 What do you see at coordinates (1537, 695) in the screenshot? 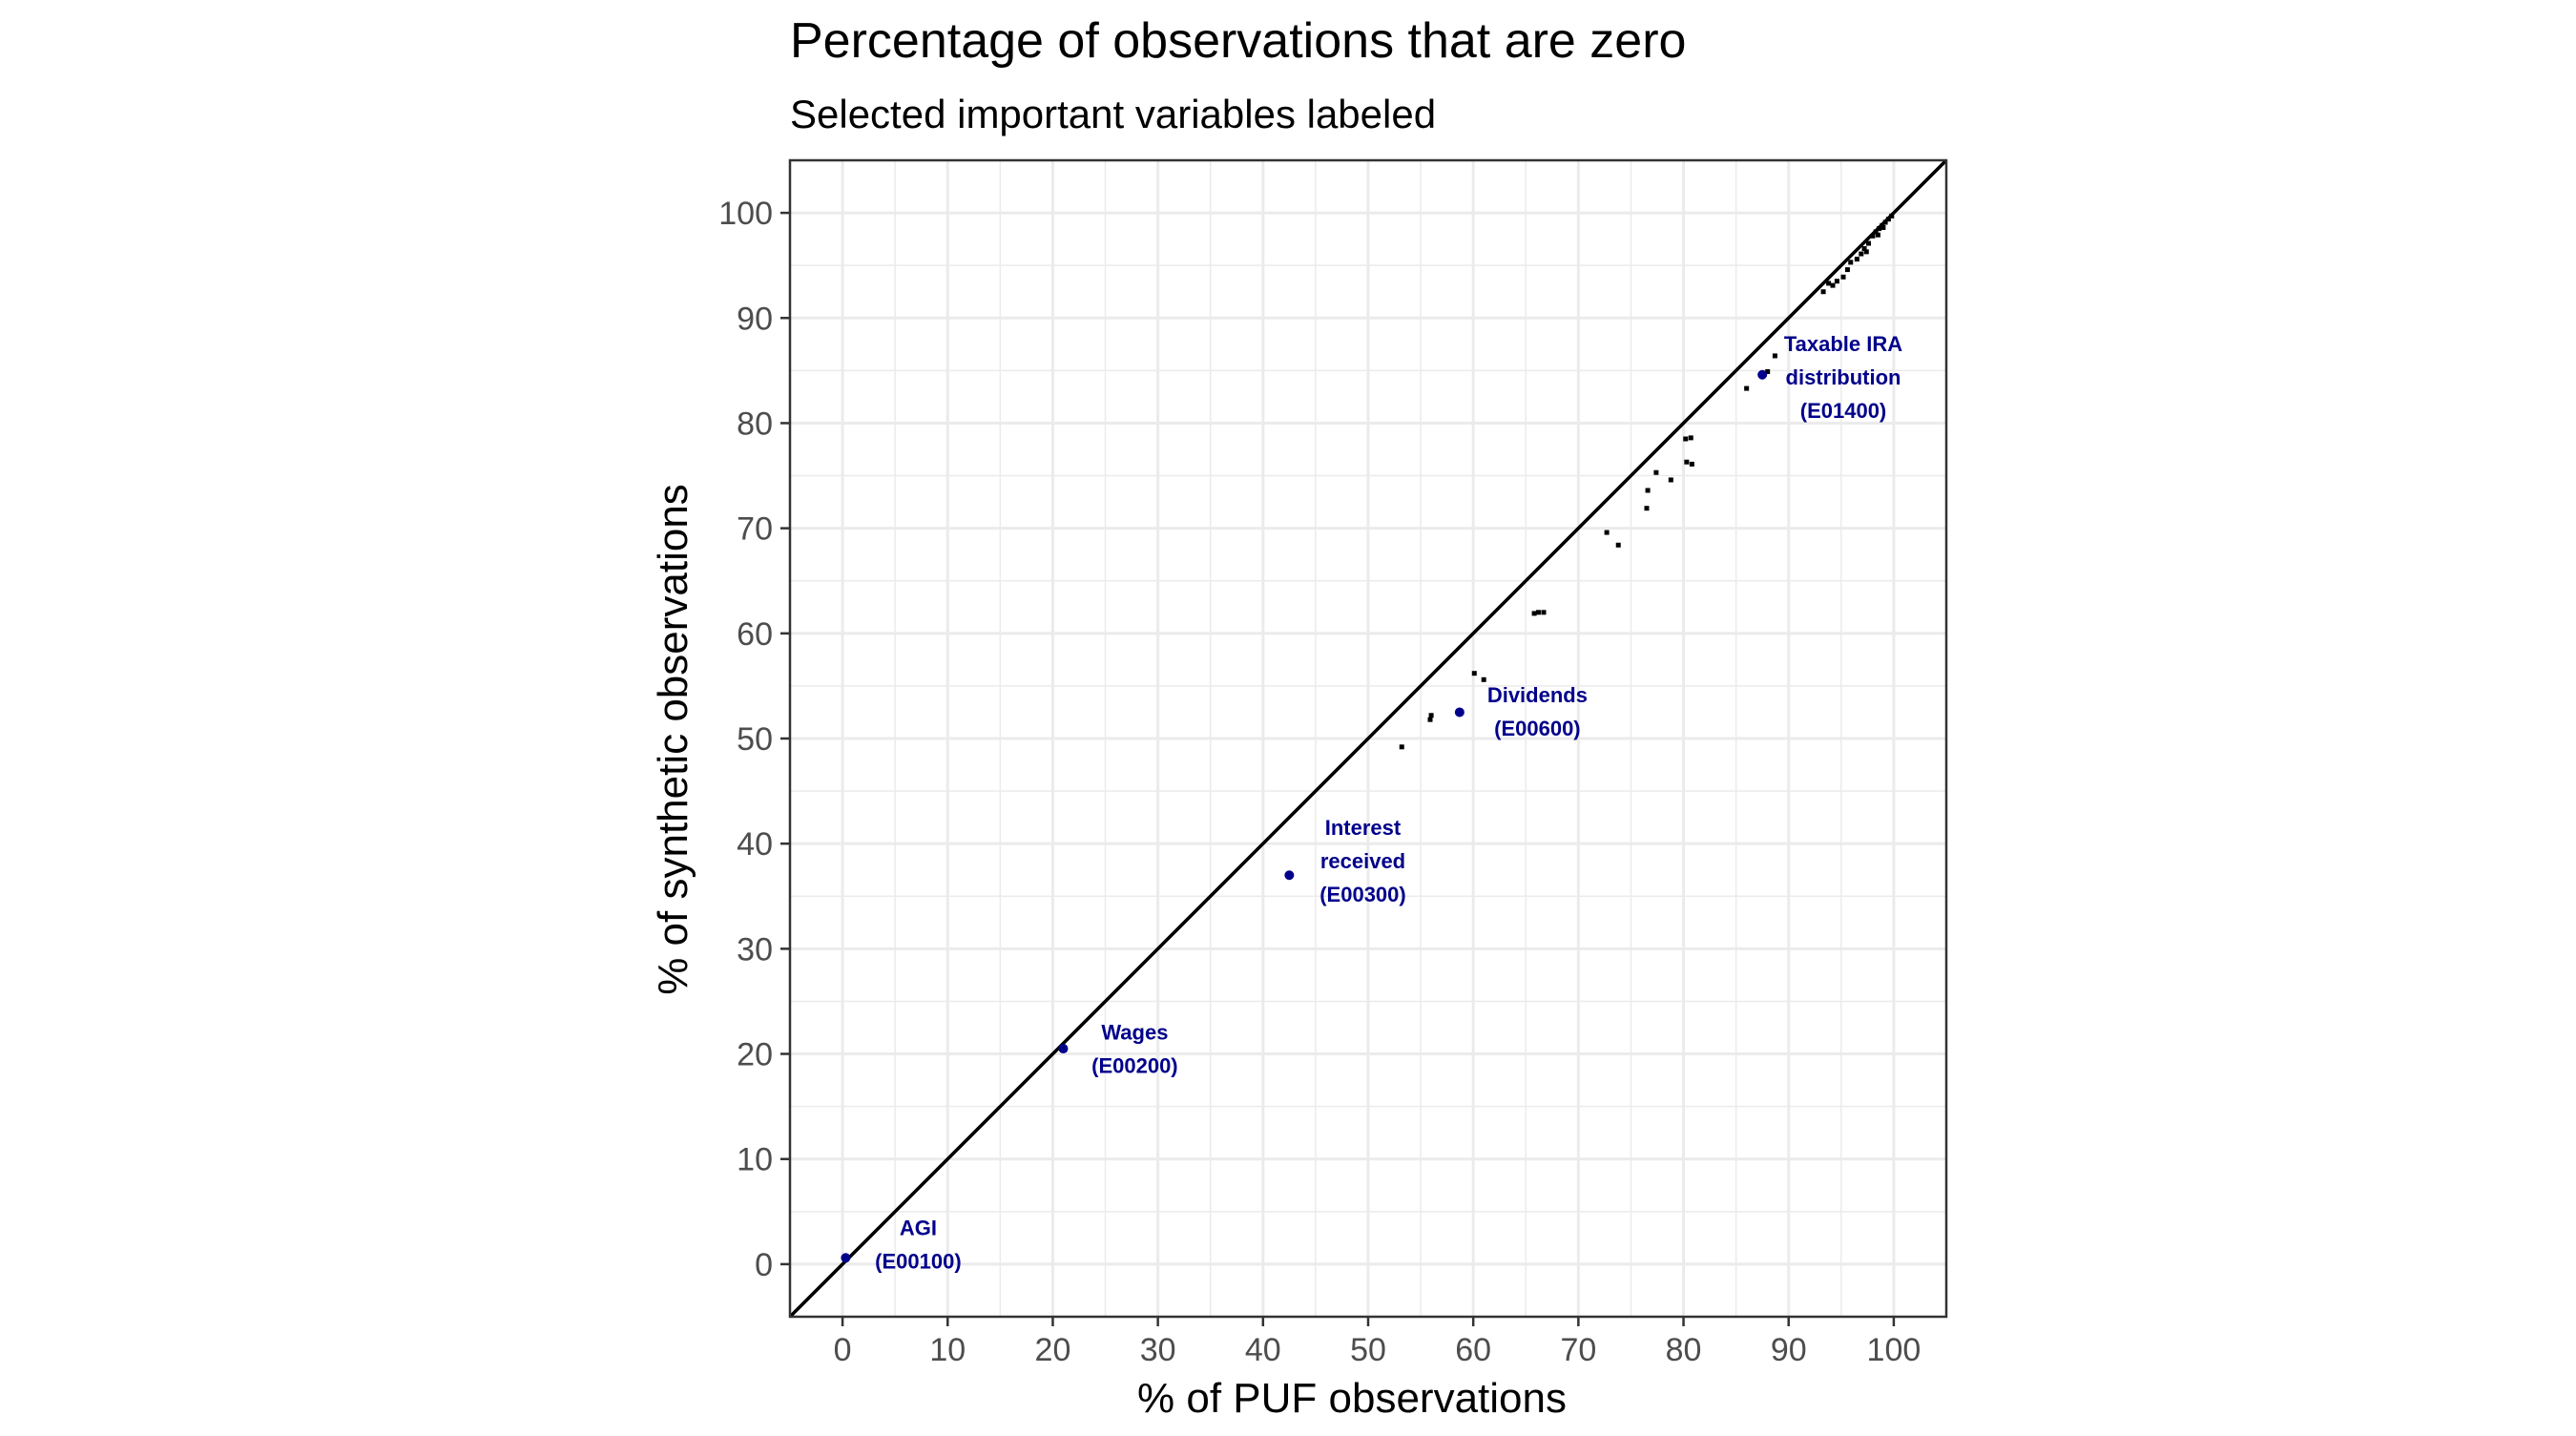
I see `annotation-line: Dividends` at bounding box center [1537, 695].